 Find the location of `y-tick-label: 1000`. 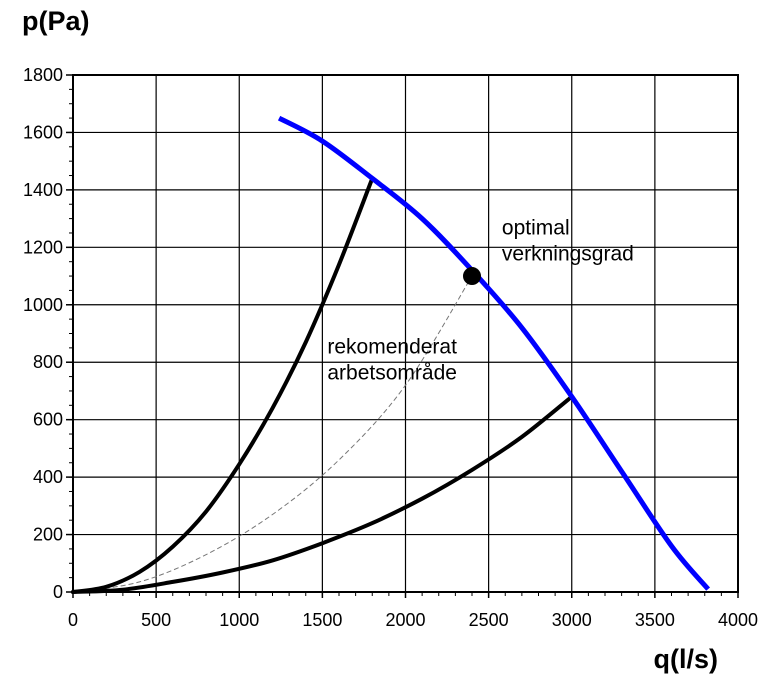

y-tick-label: 1000 is located at coordinates (43, 305).